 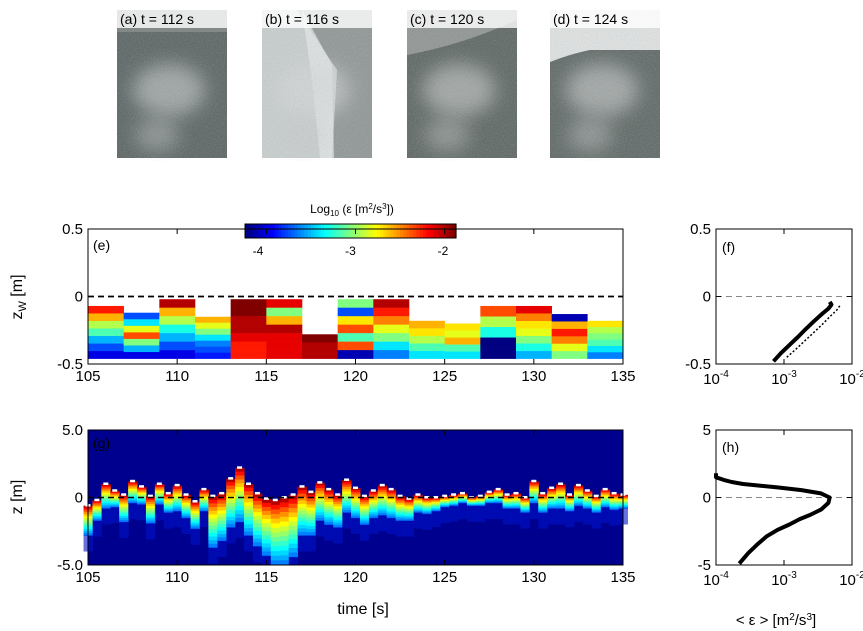 I want to click on dissipation-profile-cells, so click(x=356, y=329).